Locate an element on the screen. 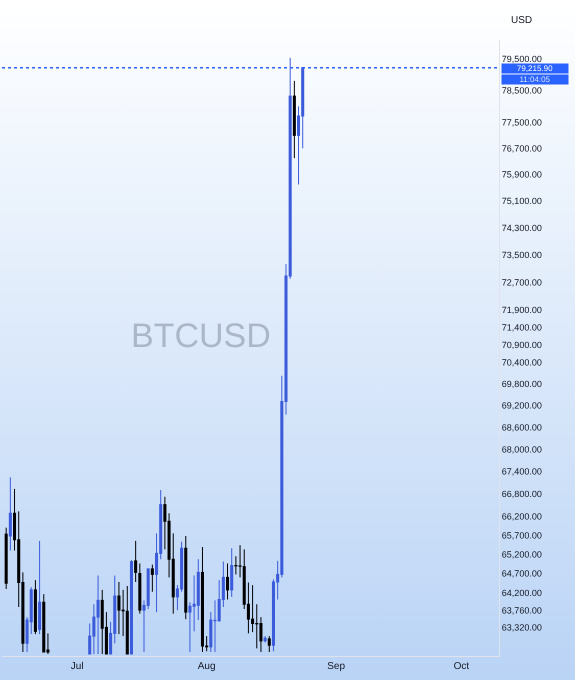 This screenshot has width=575, height=680. ref-line-label: 79,215.90 is located at coordinates (535, 68).